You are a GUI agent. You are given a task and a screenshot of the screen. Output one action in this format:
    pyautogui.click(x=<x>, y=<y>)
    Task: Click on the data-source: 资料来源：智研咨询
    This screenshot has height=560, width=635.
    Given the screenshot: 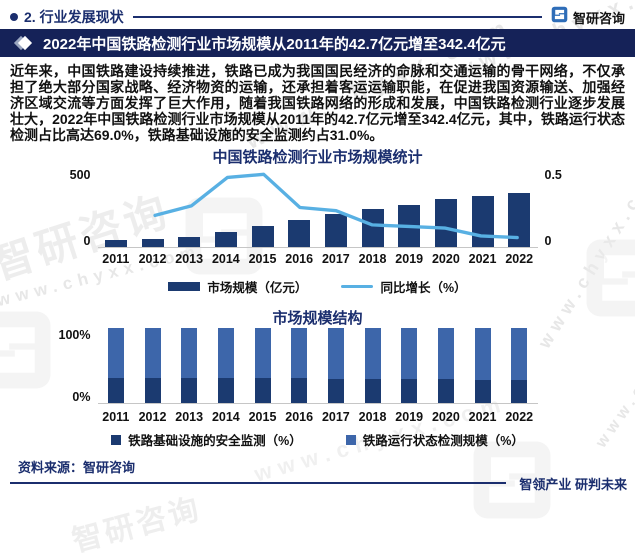 What is the action you would take?
    pyautogui.click(x=326, y=465)
    